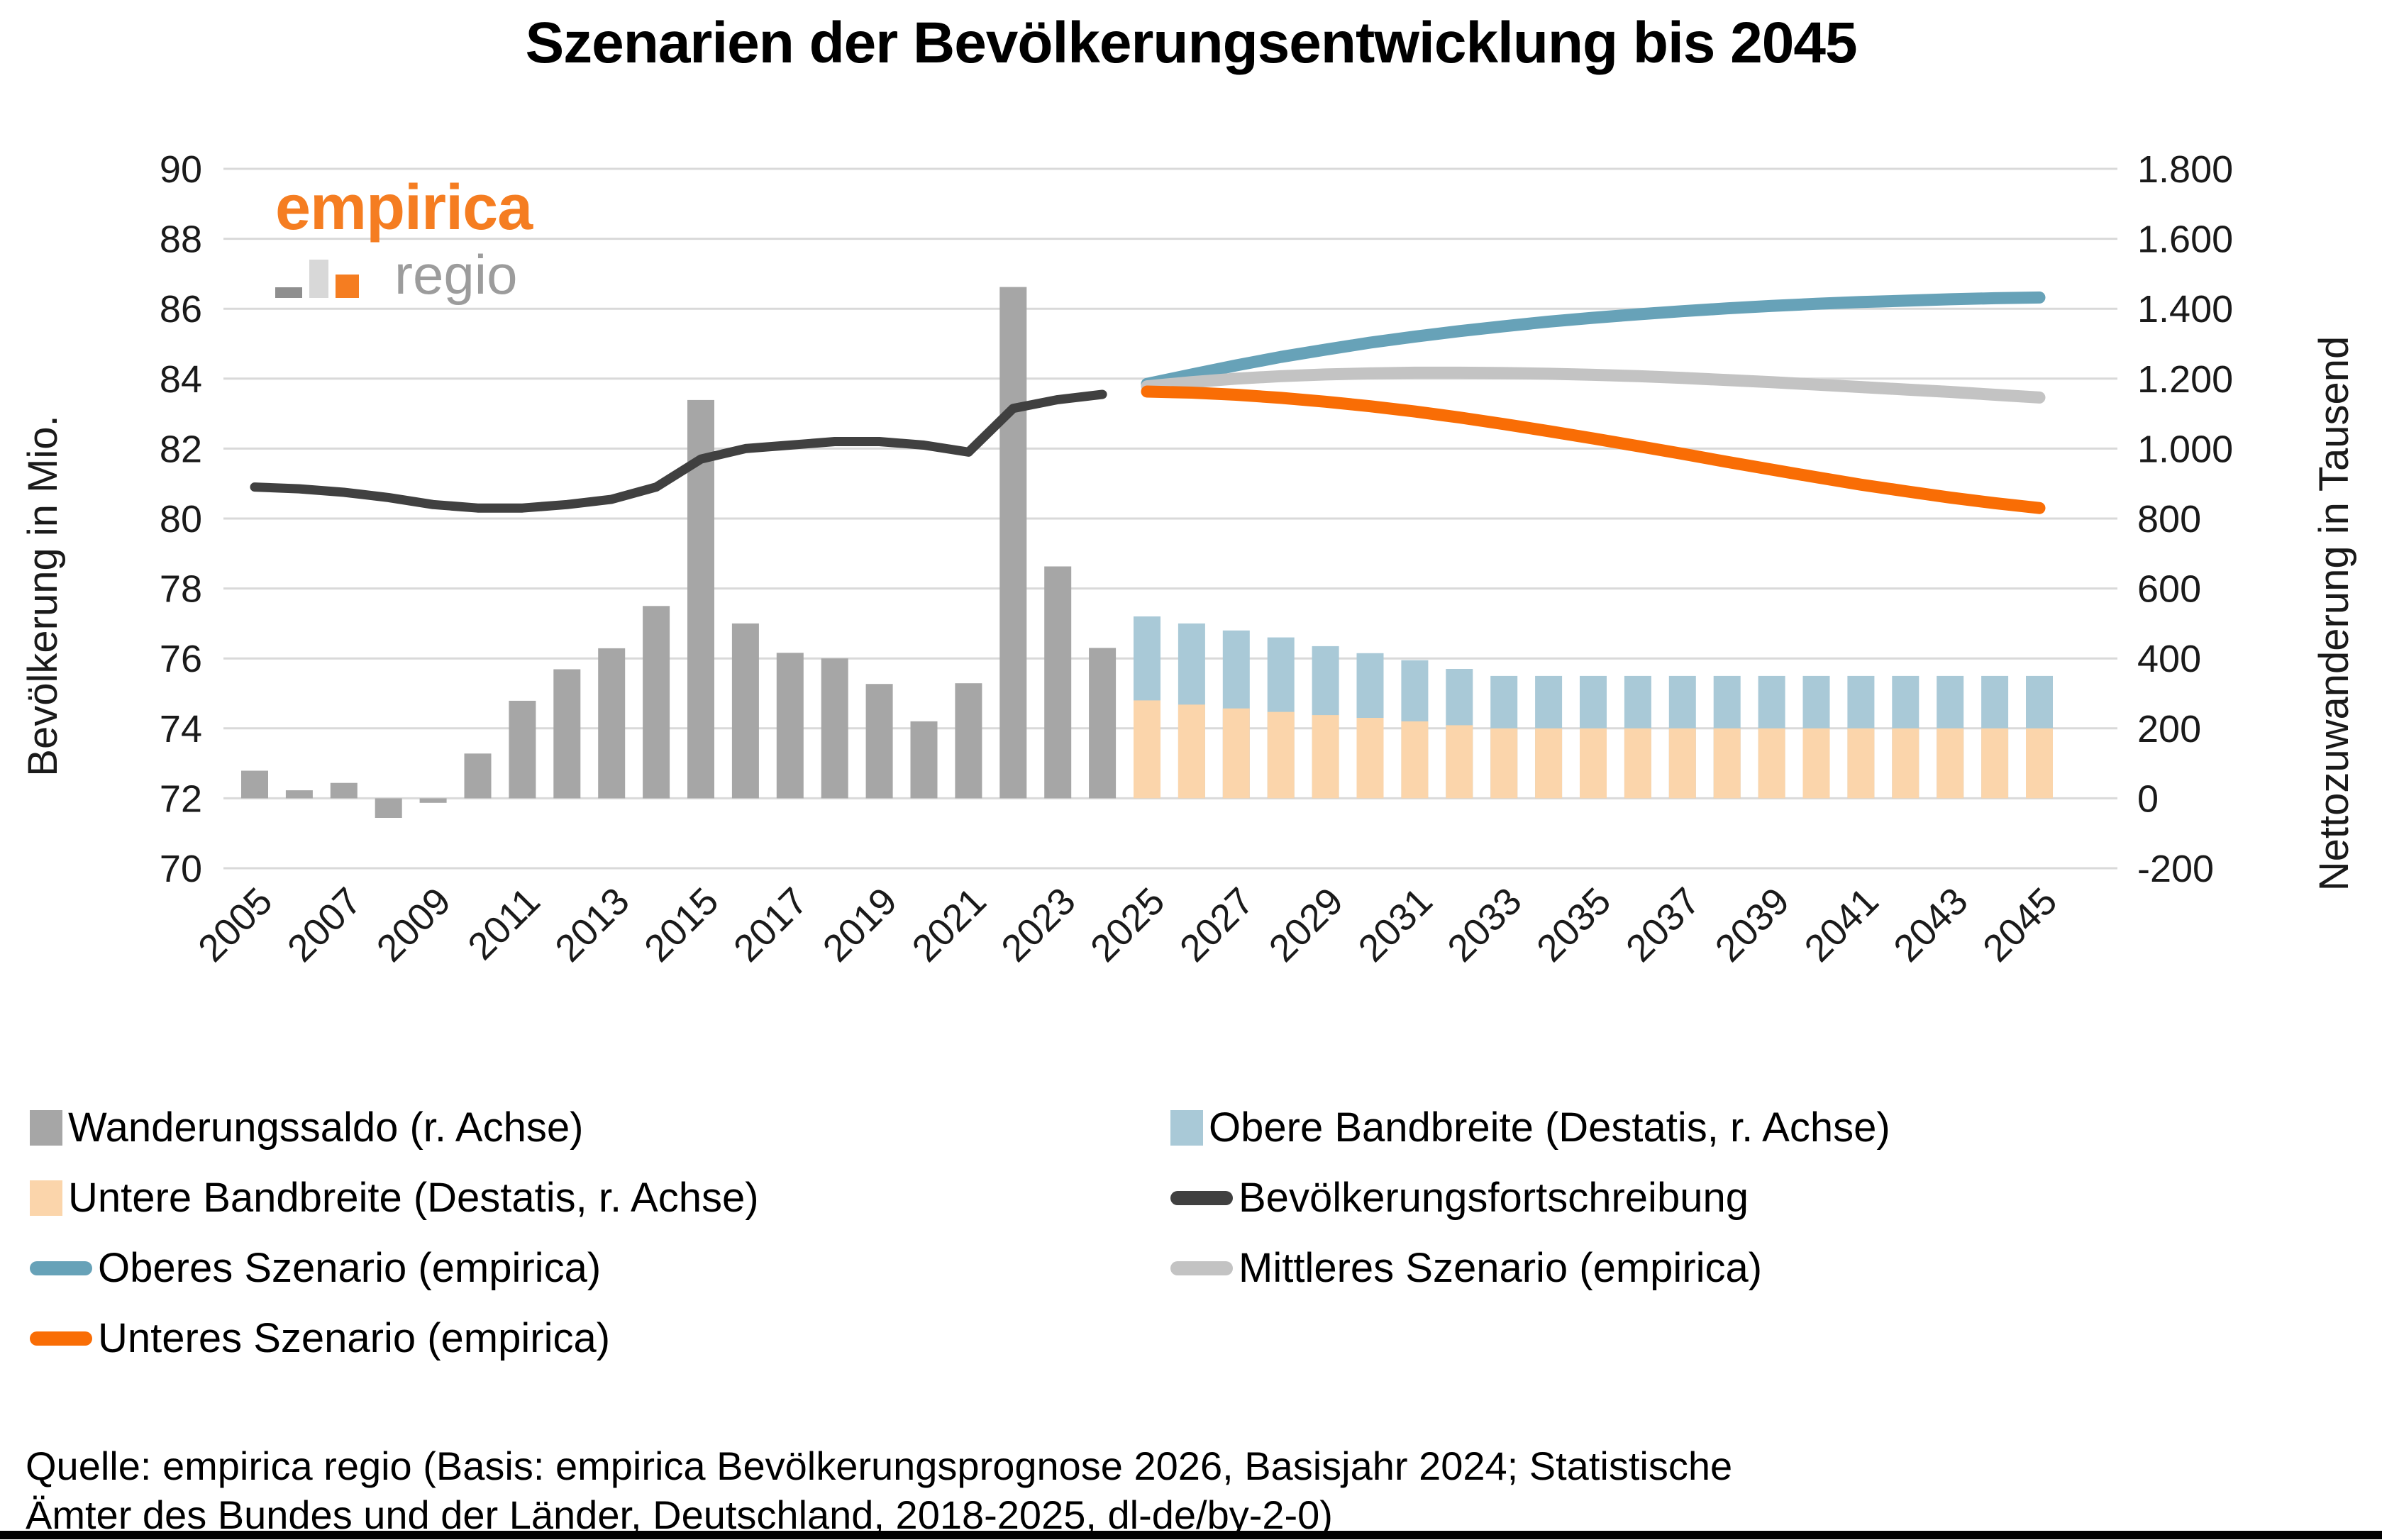 The height and width of the screenshot is (1540, 2382). Describe the element at coordinates (2169, 659) in the screenshot. I see `right-axis-tick: 400` at that location.